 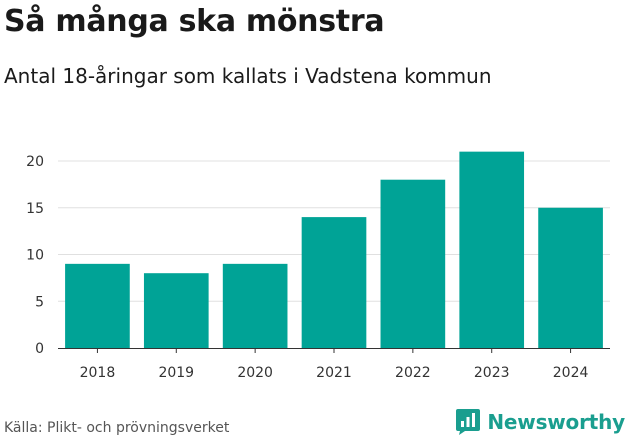 What do you see at coordinates (176, 373) in the screenshot?
I see `x-tick-label: 2019` at bounding box center [176, 373].